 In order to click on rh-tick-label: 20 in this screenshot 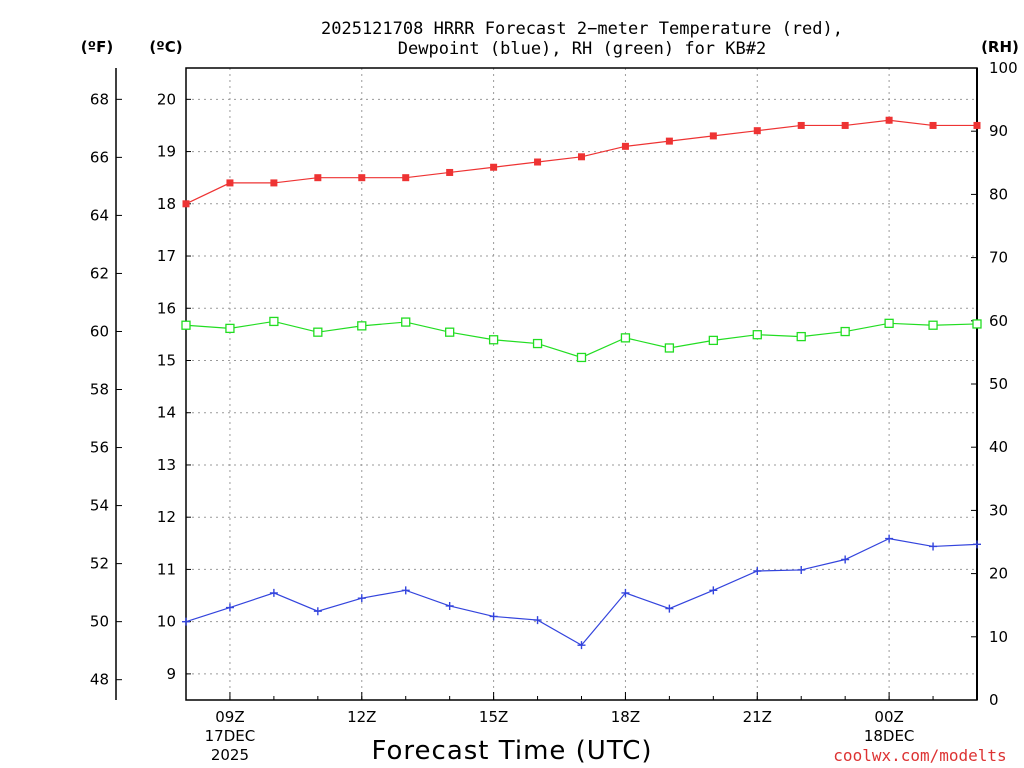, I will do `click(998, 574)`.